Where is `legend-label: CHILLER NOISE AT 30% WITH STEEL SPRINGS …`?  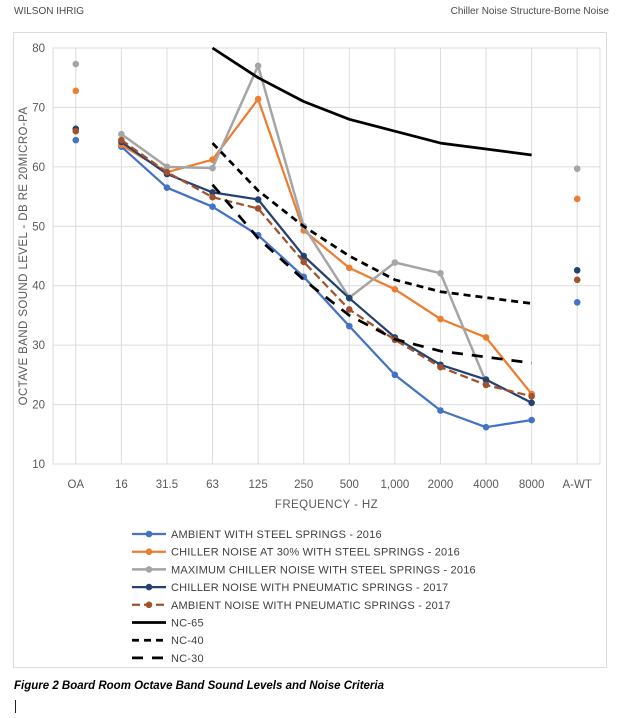 legend-label: CHILLER NOISE AT 30% WITH STEEL SPRINGS … is located at coordinates (315, 553).